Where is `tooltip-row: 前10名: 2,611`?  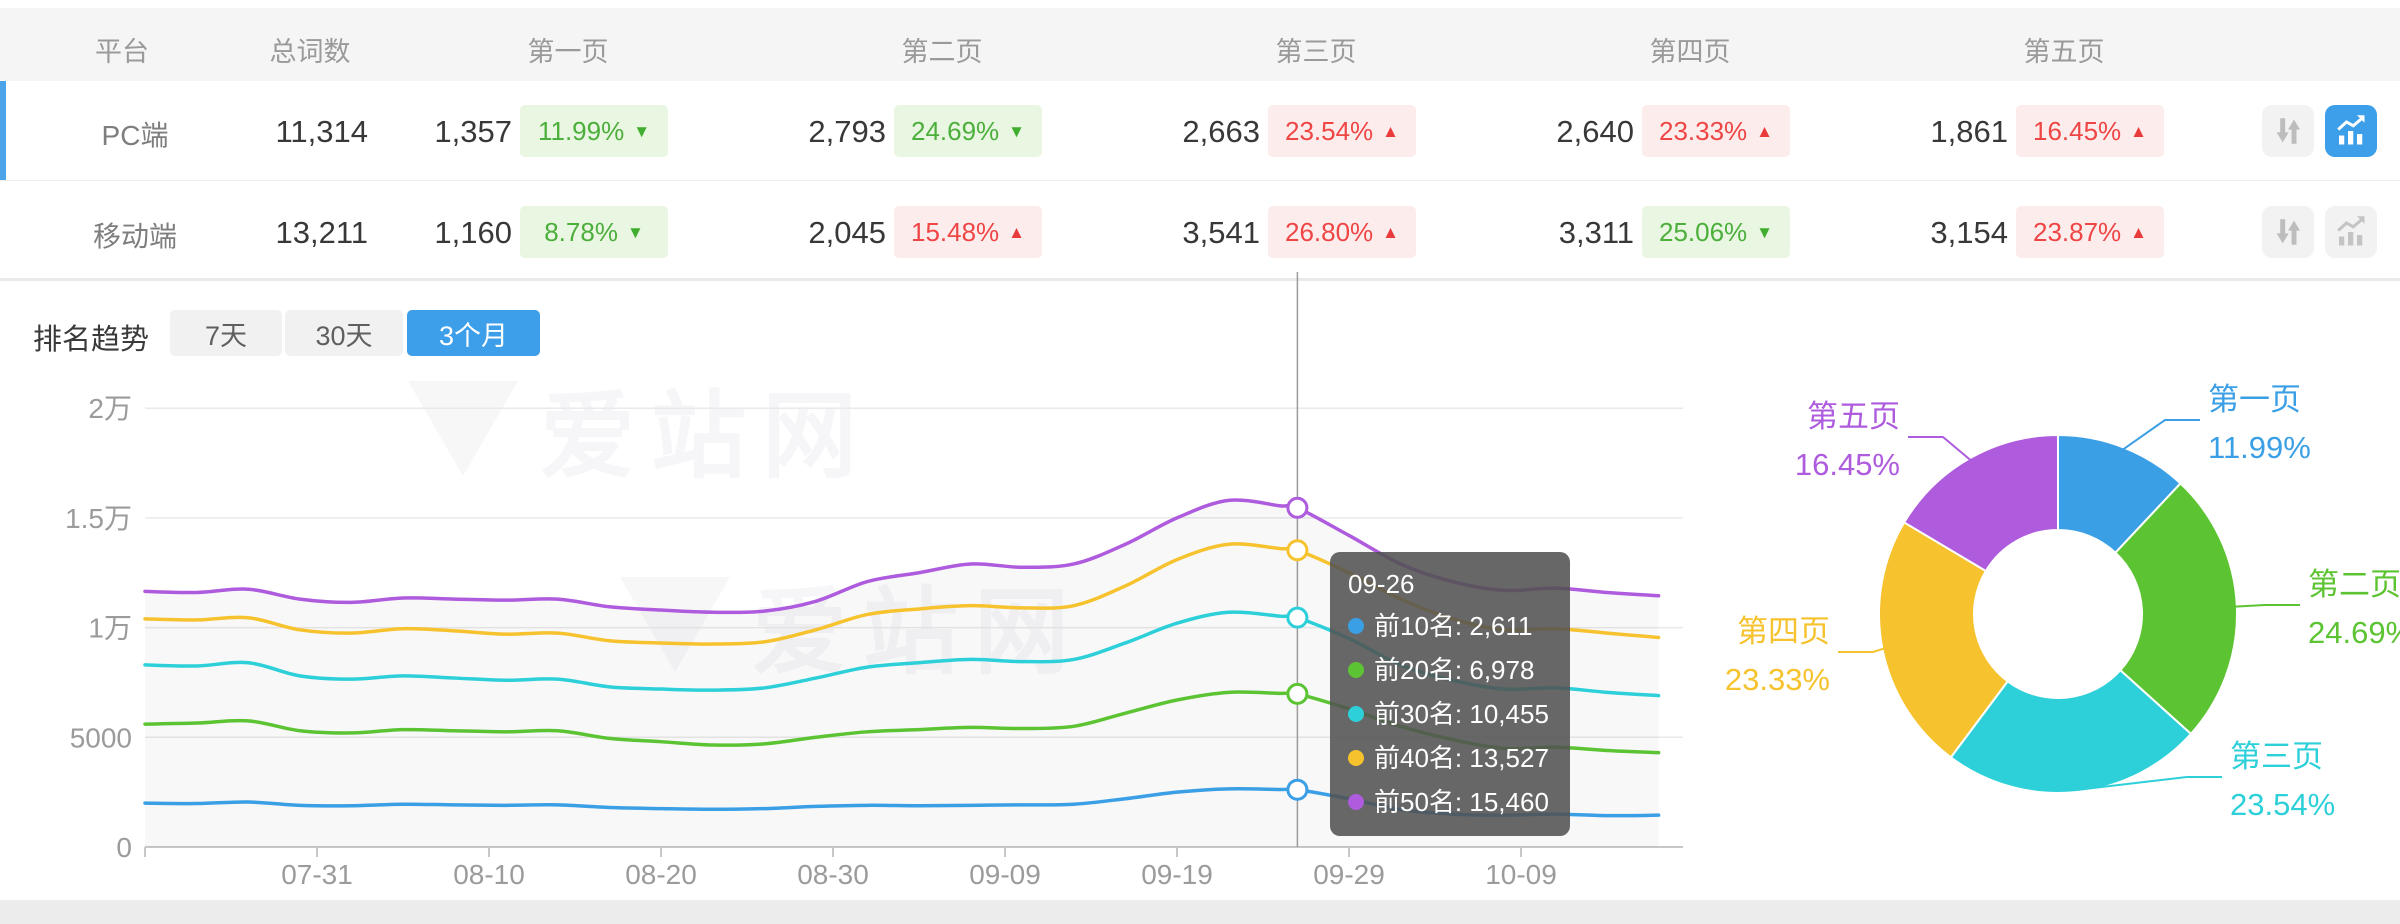
tooltip-row: 前10名: 2,611 is located at coordinates (1450, 626).